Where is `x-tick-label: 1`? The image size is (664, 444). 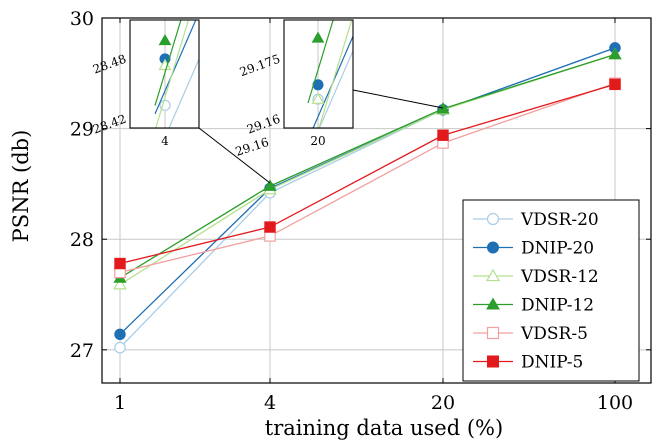
x-tick-label: 1 is located at coordinates (120, 403).